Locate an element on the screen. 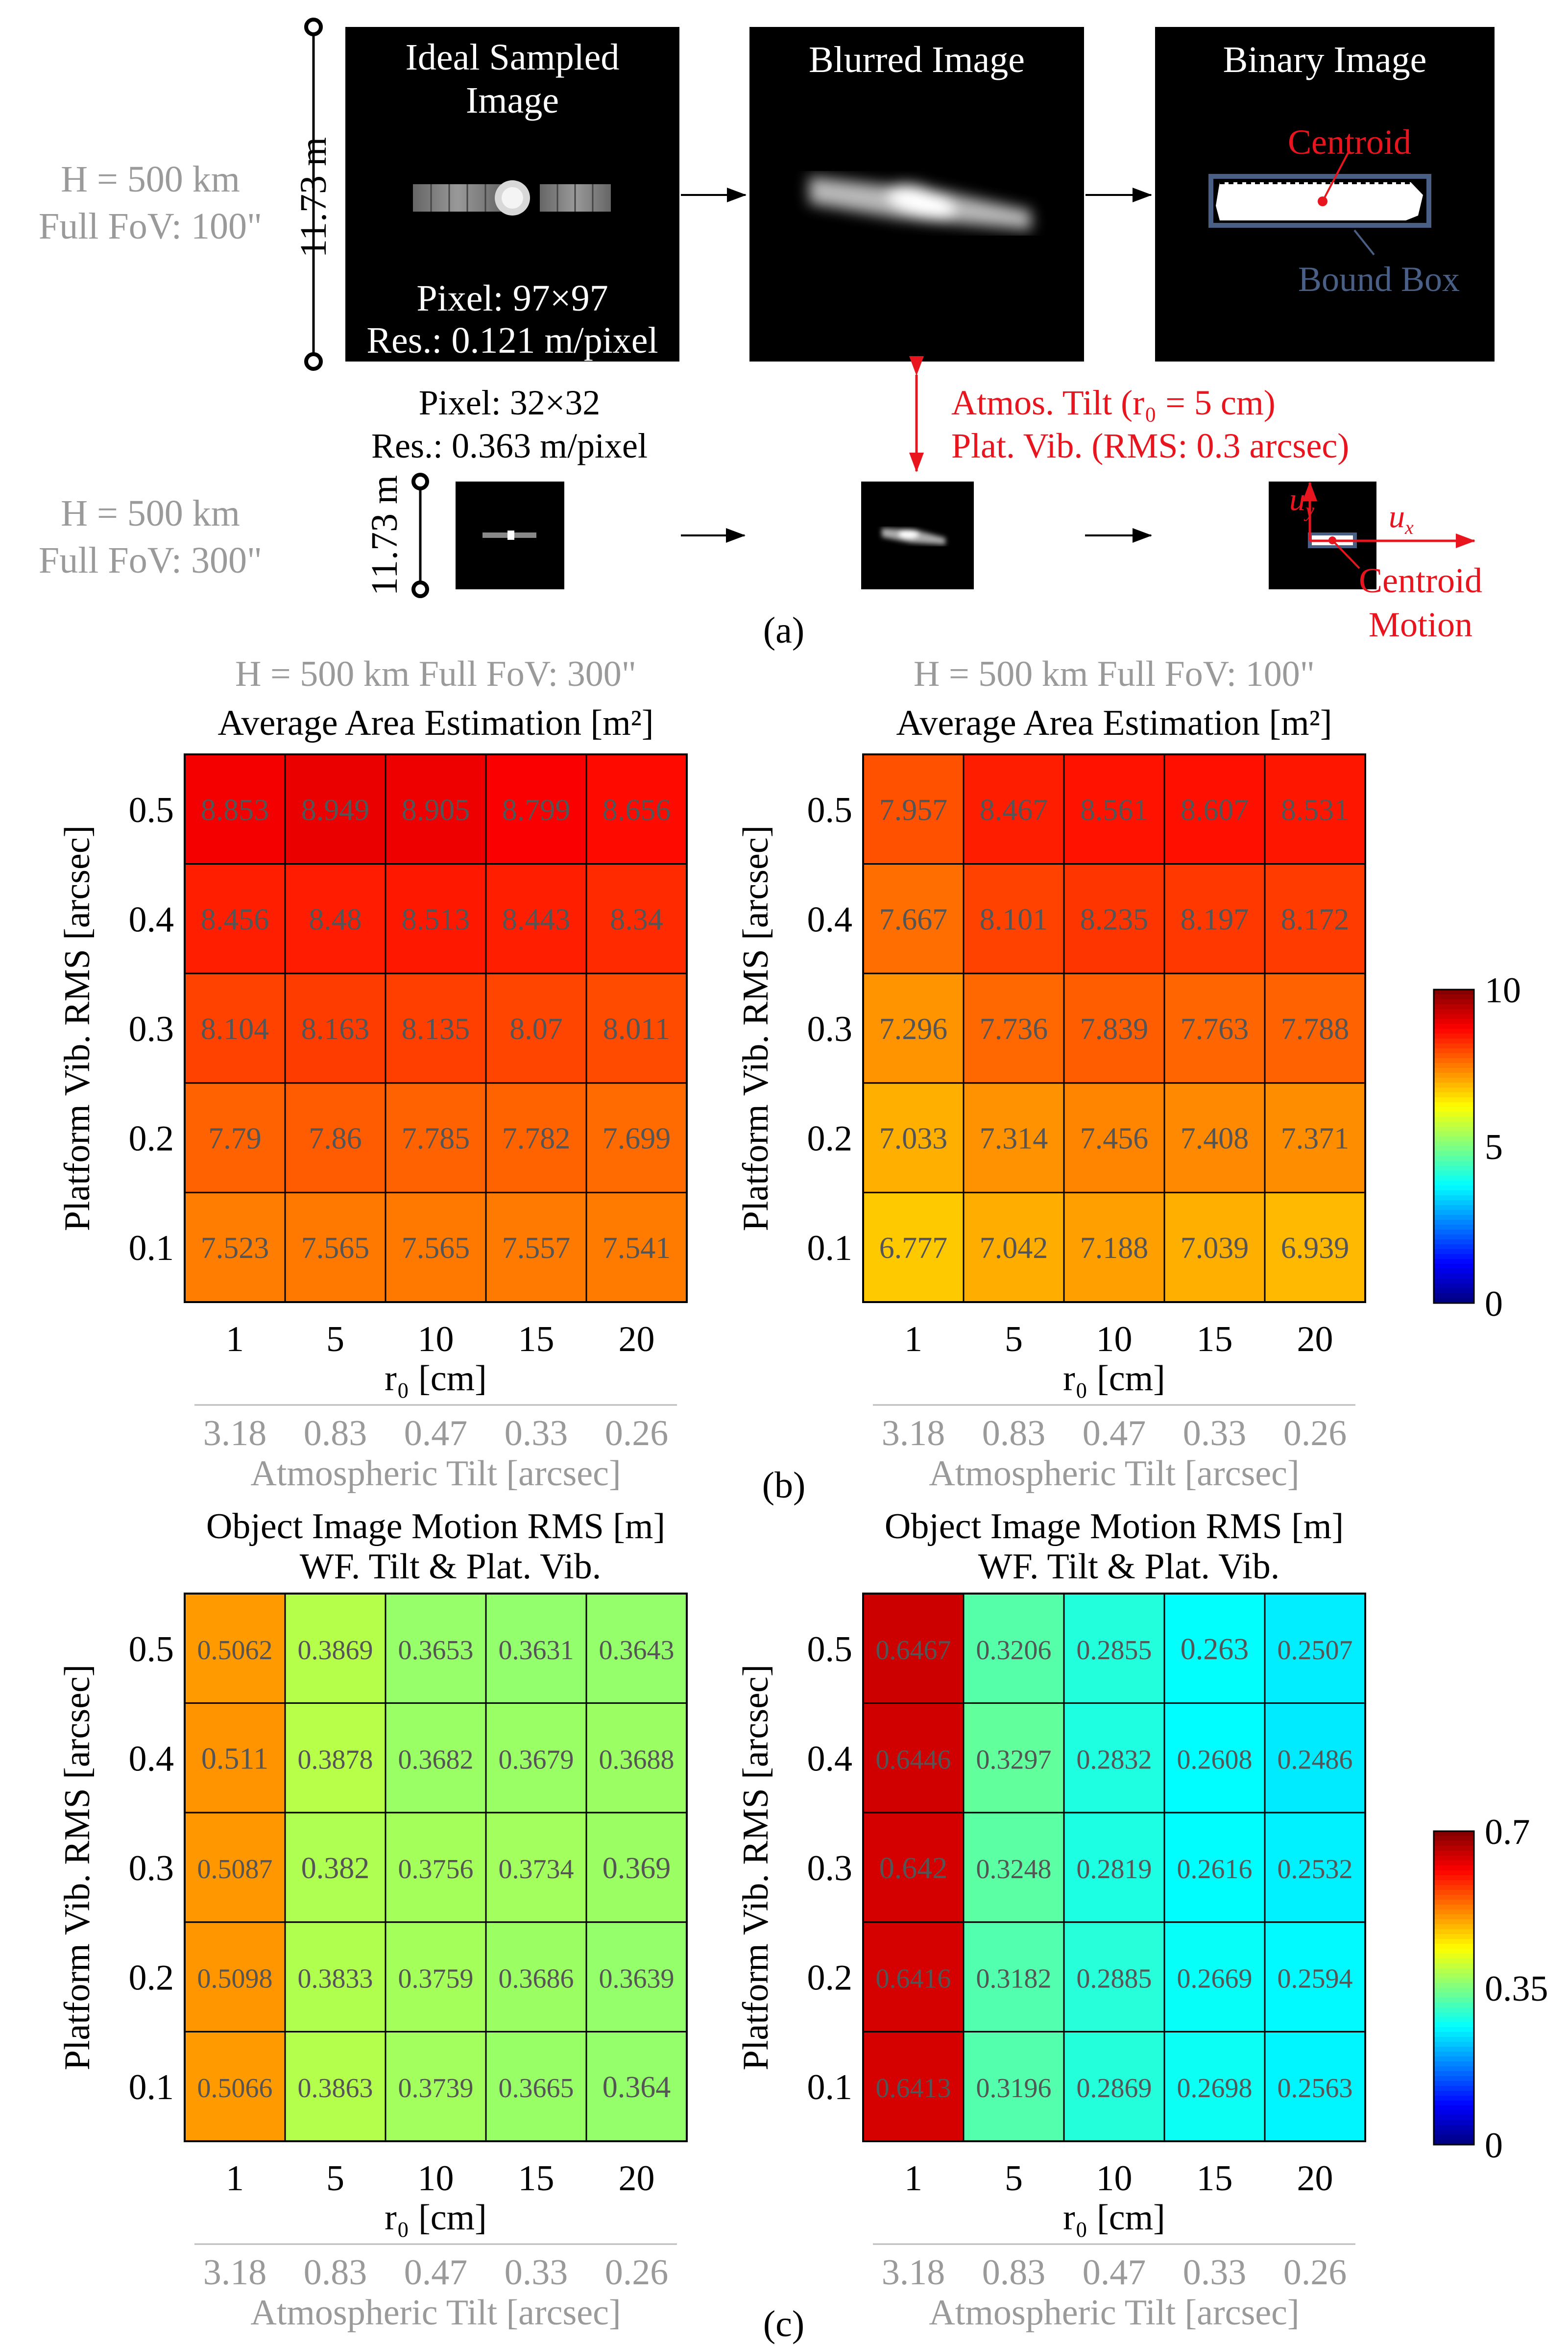 The height and width of the screenshot is (2346, 1568). bound-box-leader is located at coordinates (1364, 242).